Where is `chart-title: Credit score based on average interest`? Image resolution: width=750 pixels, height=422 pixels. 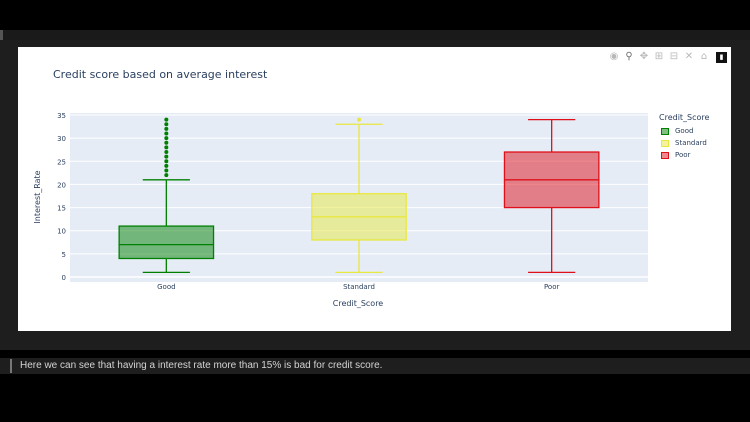
chart-title: Credit score based on average interest is located at coordinates (160, 74).